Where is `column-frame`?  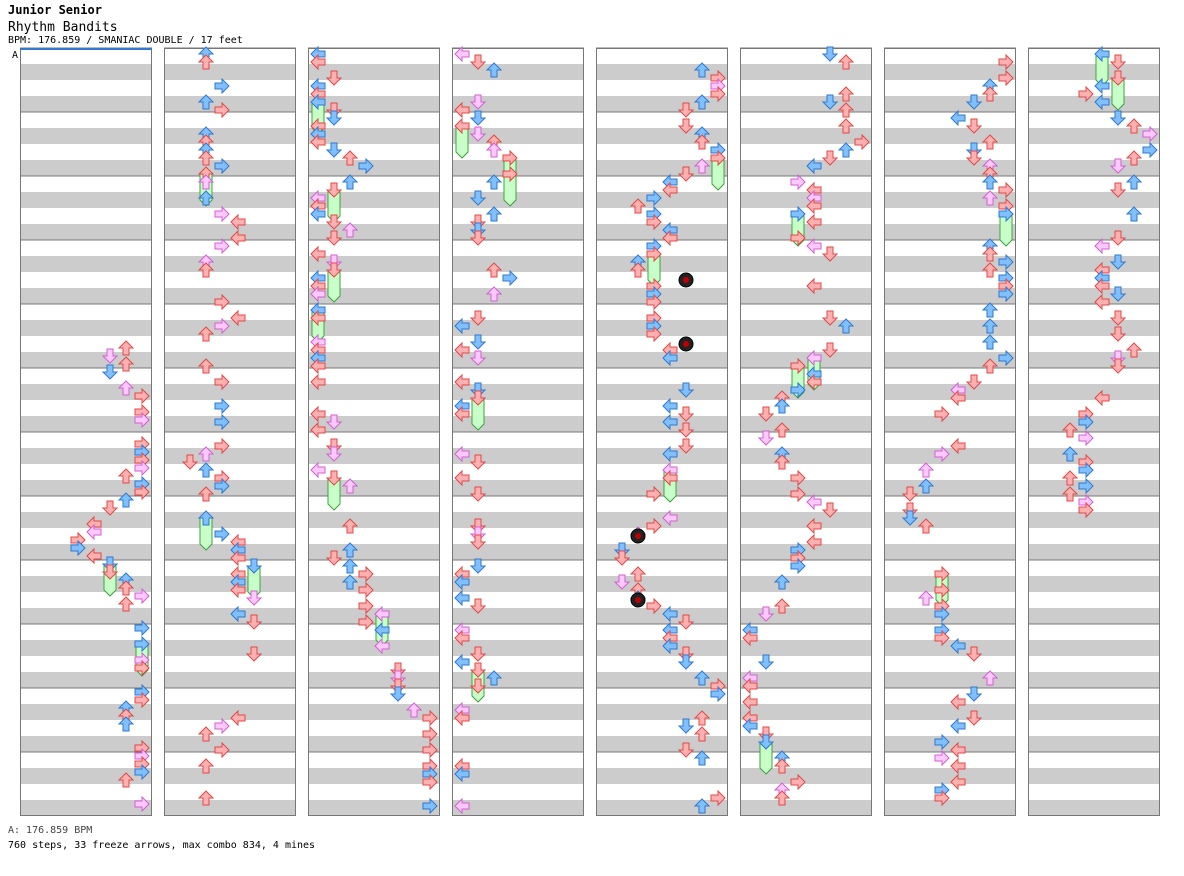
column-frame is located at coordinates (662, 432).